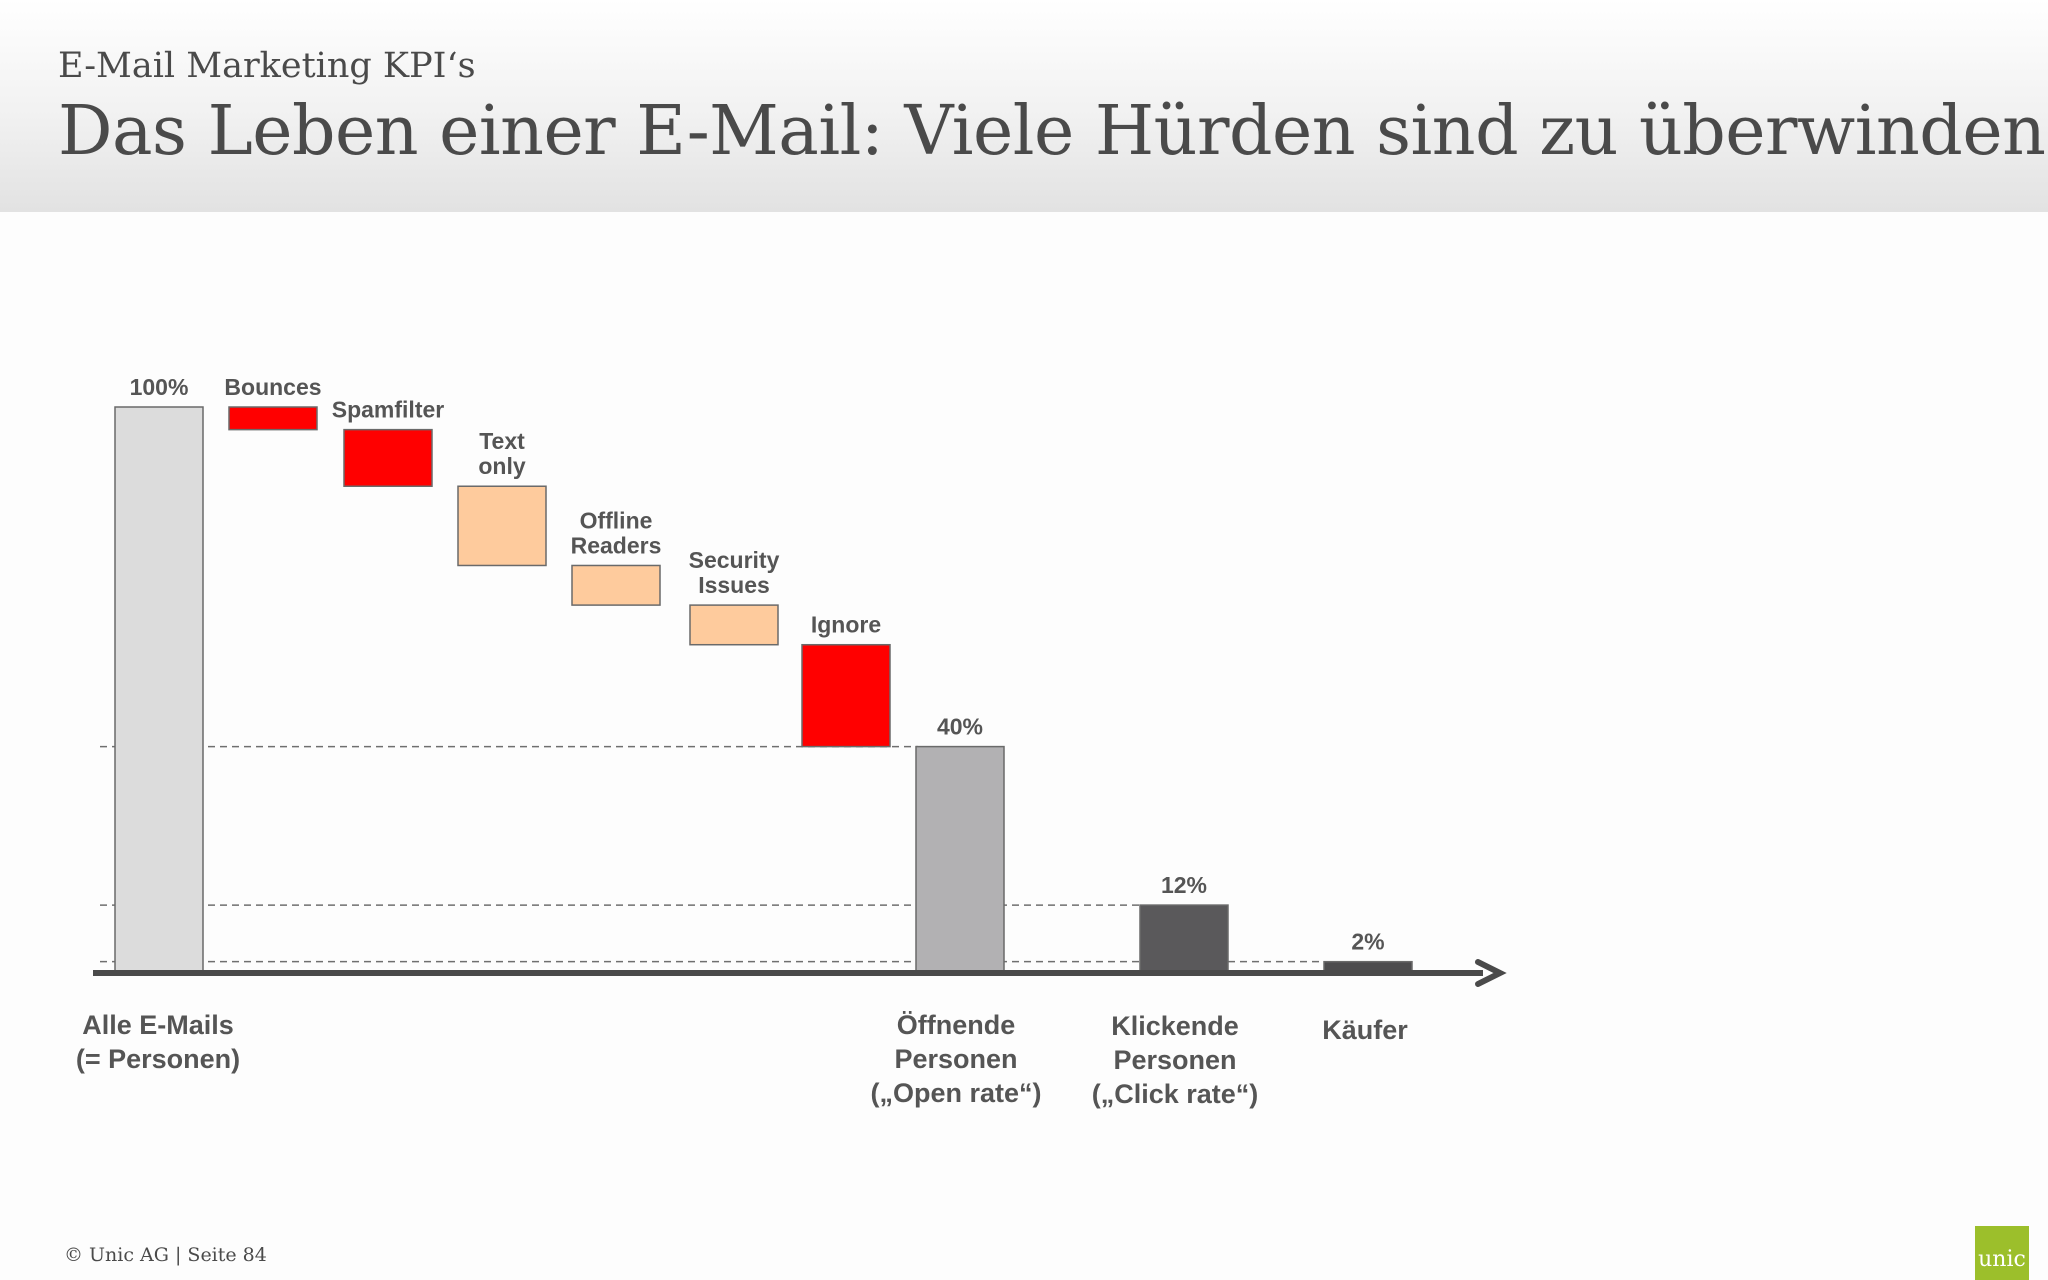 This screenshot has width=2048, height=1280. What do you see at coordinates (158, 1042) in the screenshot?
I see `category-label-alle-e-mails: Alle E-Mails (= Personen)` at bounding box center [158, 1042].